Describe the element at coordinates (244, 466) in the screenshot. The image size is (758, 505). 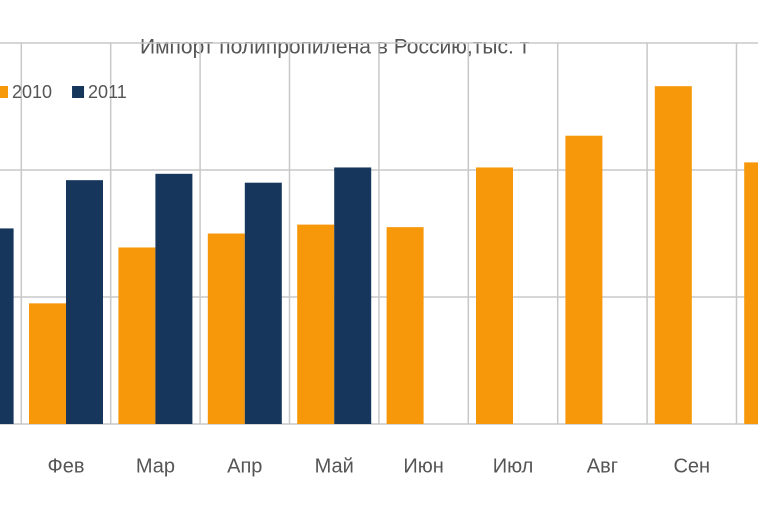
I see `x-tick-label: Апр` at that location.